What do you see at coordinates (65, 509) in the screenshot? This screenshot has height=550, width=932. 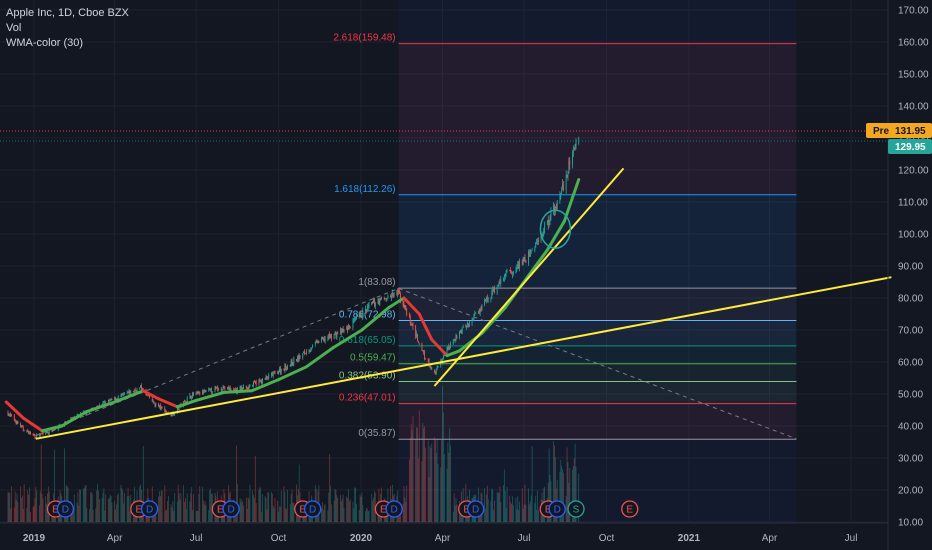 I see `event-marker` at bounding box center [65, 509].